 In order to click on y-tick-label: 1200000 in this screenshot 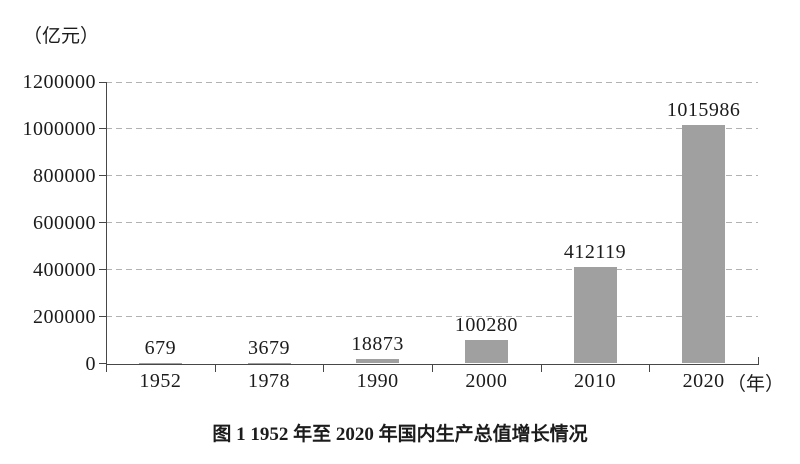, I will do `click(59, 82)`.